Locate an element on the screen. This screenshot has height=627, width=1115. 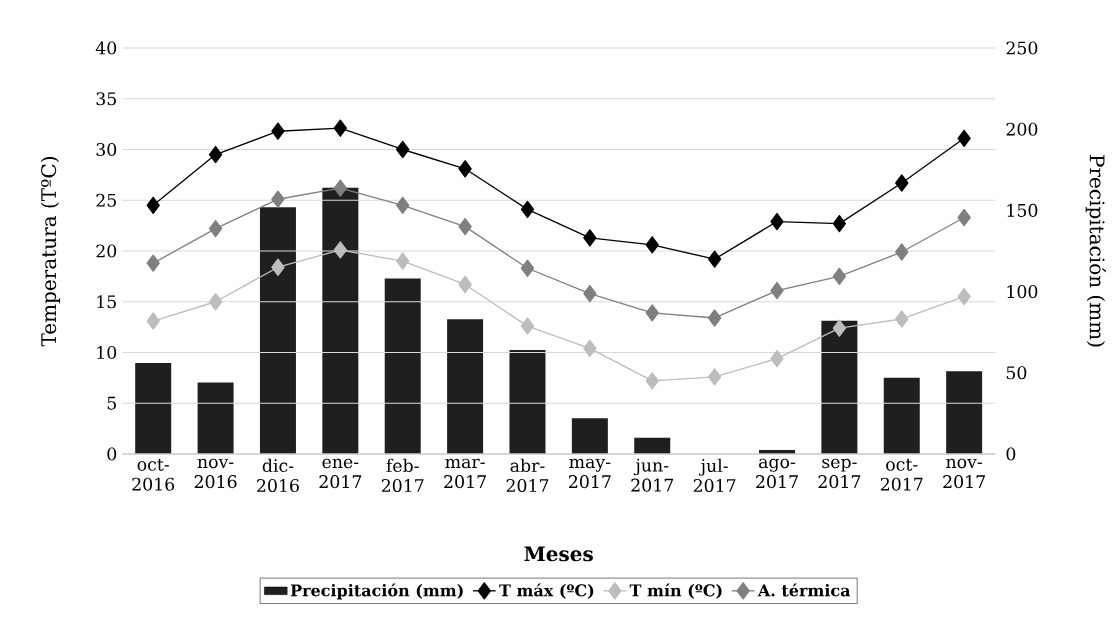
y-axis-title: Temperatura (TºC) is located at coordinates (50, 252).